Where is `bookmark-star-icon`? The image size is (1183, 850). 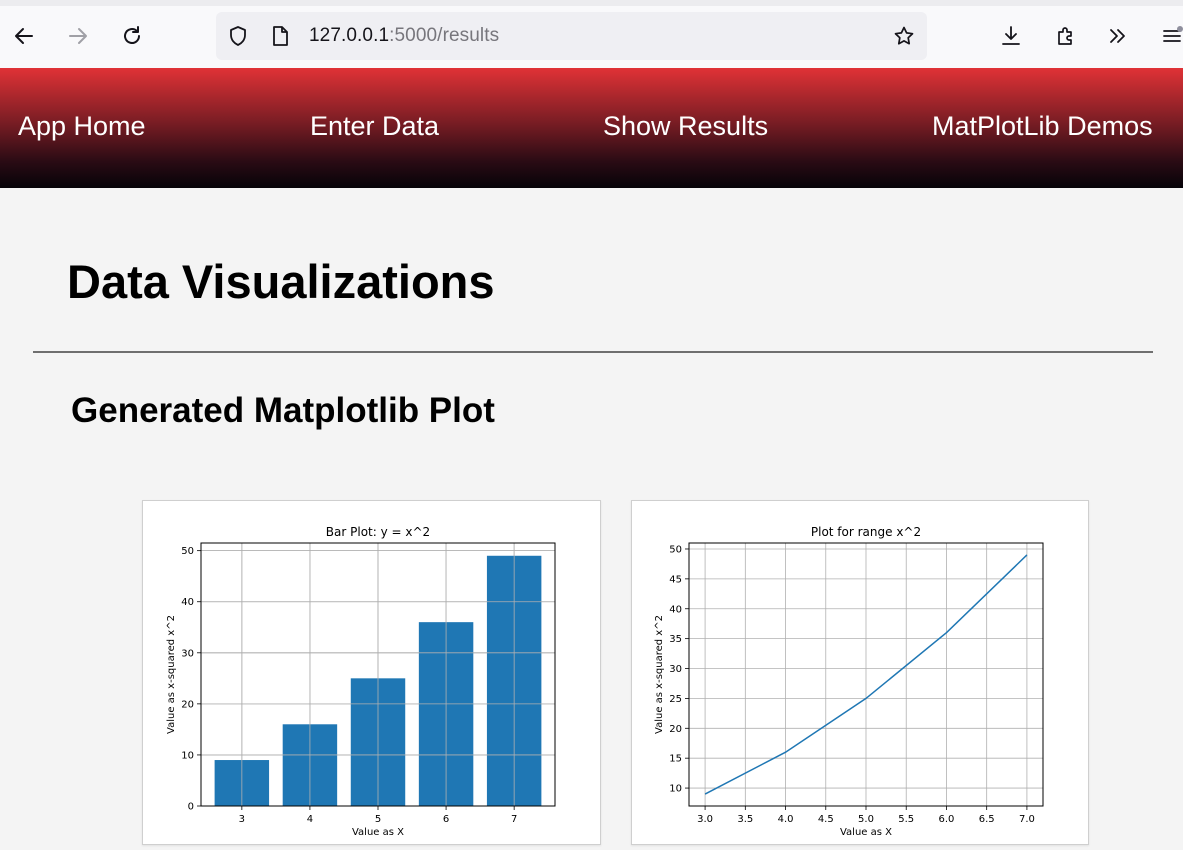
bookmark-star-icon is located at coordinates (904, 36).